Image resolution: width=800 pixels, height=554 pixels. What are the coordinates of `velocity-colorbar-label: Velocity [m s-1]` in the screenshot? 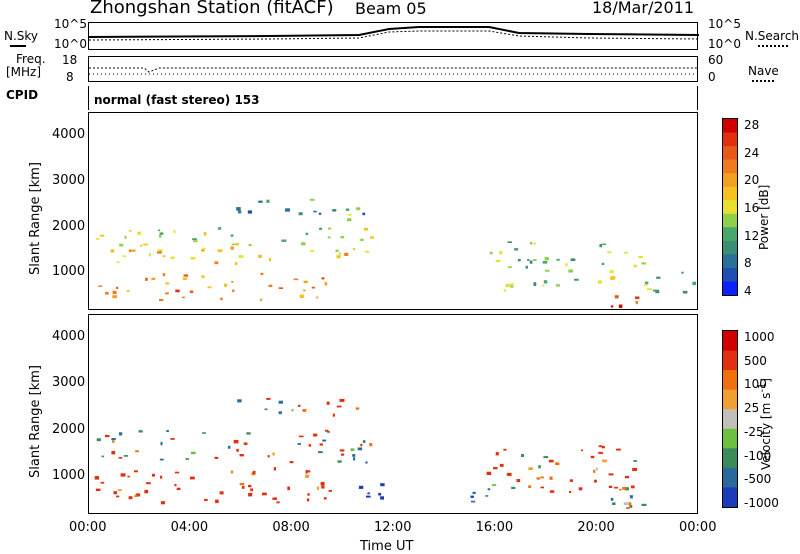 It's located at (765, 424).